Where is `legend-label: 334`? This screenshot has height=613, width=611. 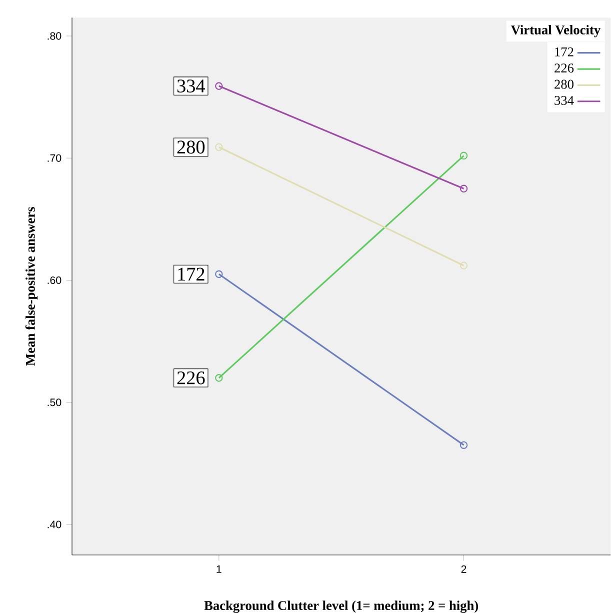
legend-label: 334 is located at coordinates (564, 100).